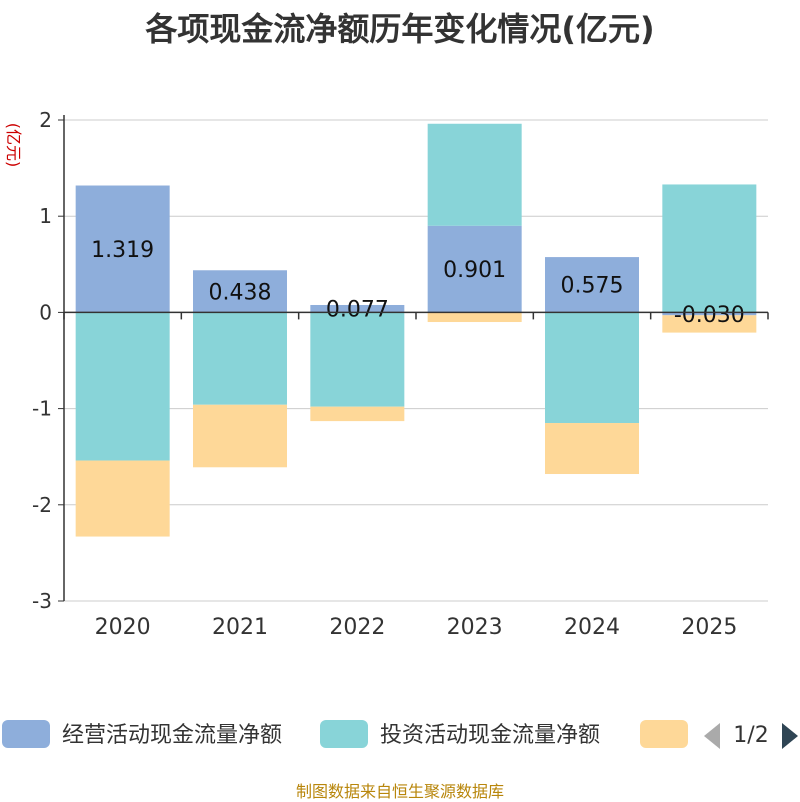 Image resolution: width=800 pixels, height=802 pixels. What do you see at coordinates (712, 736) in the screenshot?
I see `legend-prev-icon` at bounding box center [712, 736].